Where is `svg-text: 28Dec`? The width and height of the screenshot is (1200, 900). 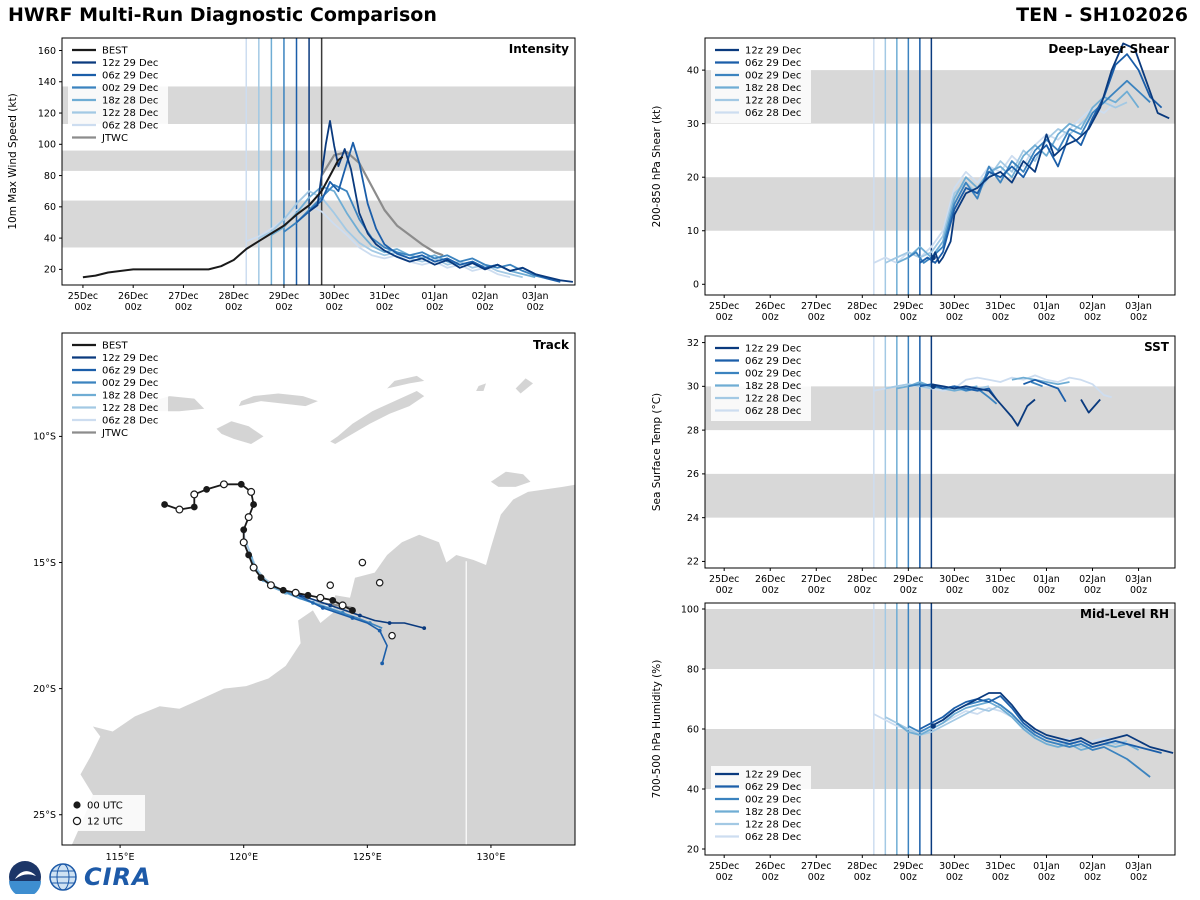
svg-text: 28Dec is located at coordinates (862, 306).